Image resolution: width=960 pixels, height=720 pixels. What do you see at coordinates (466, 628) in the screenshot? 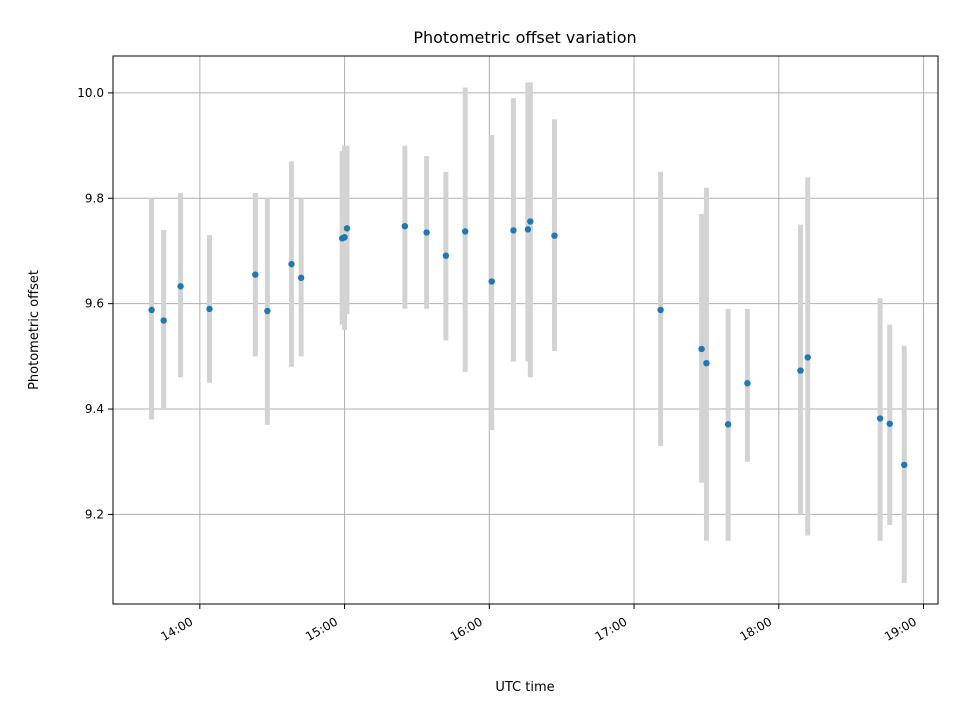
I see `x-tick-label: 16:00` at bounding box center [466, 628].